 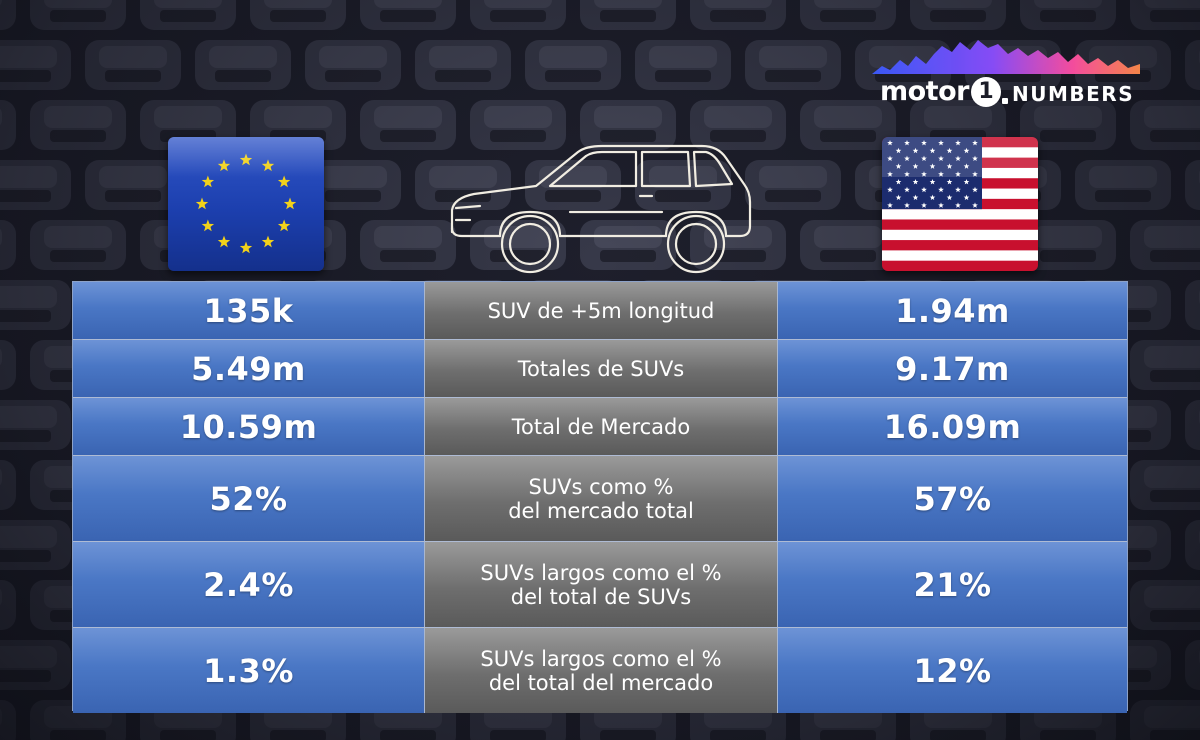 What do you see at coordinates (952, 498) in the screenshot?
I see `us-value-cell: 57%` at bounding box center [952, 498].